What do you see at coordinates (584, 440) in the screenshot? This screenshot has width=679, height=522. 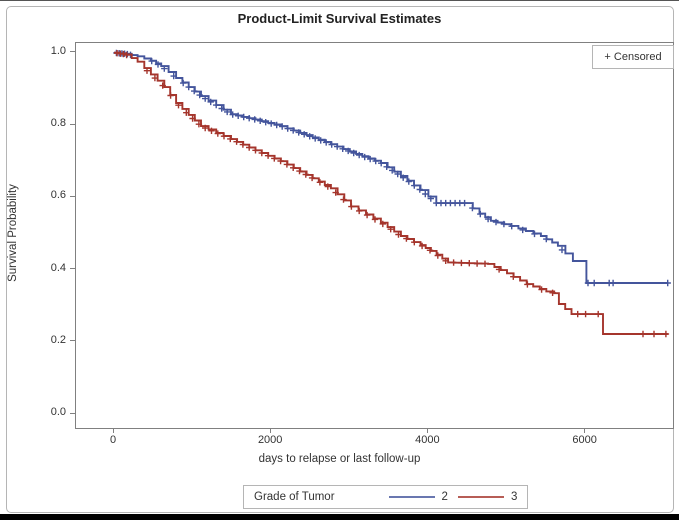 I see `x-tick-label: 6000` at bounding box center [584, 440].